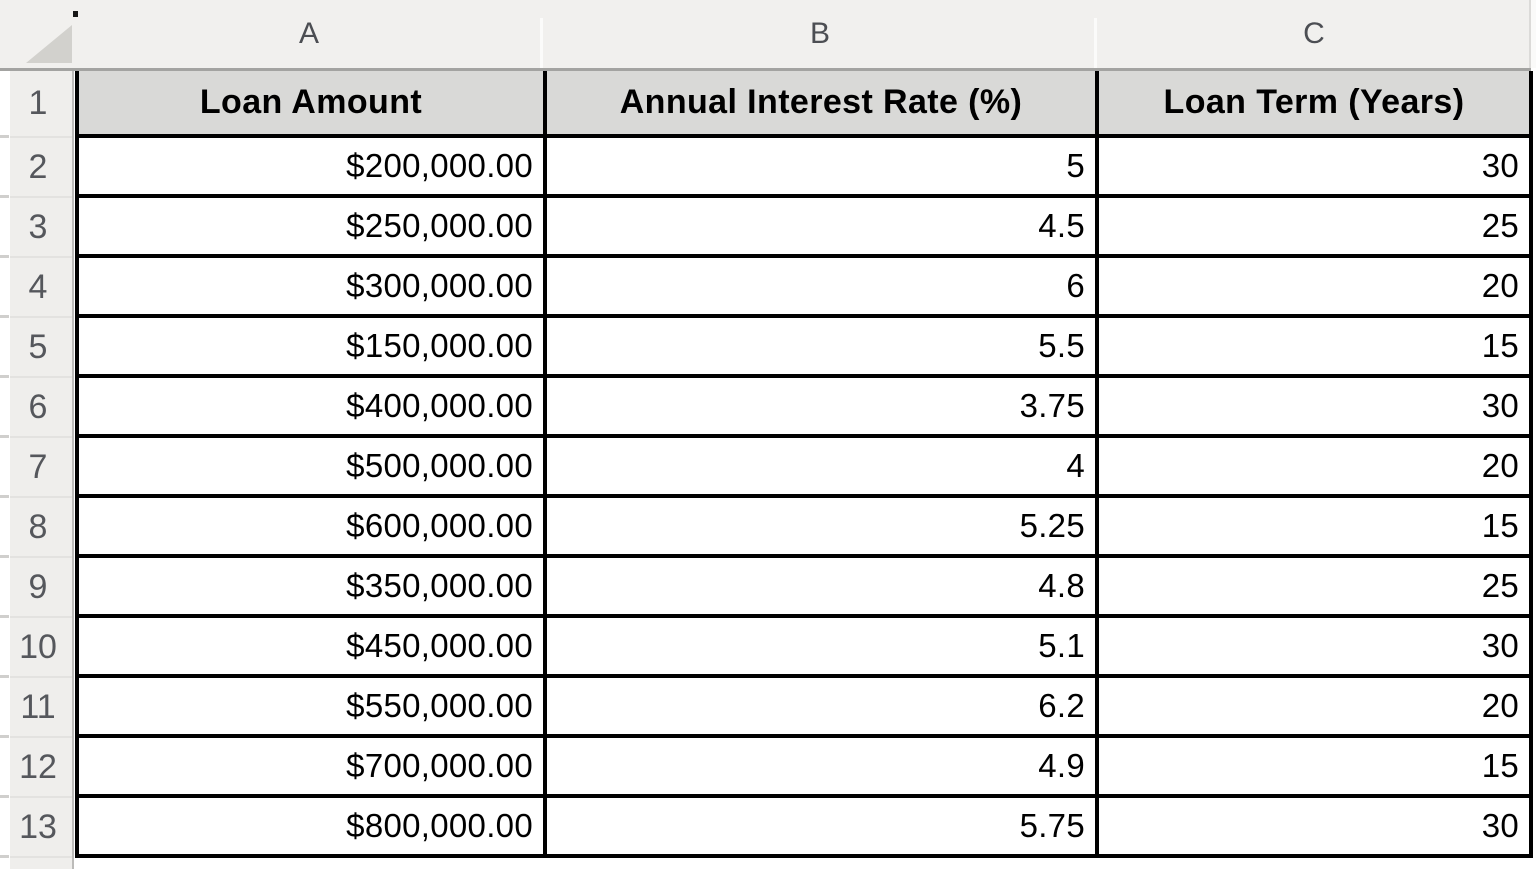 Image resolution: width=1536 pixels, height=869 pixels. Describe the element at coordinates (1314, 33) in the screenshot. I see `column-header-C: C` at that location.